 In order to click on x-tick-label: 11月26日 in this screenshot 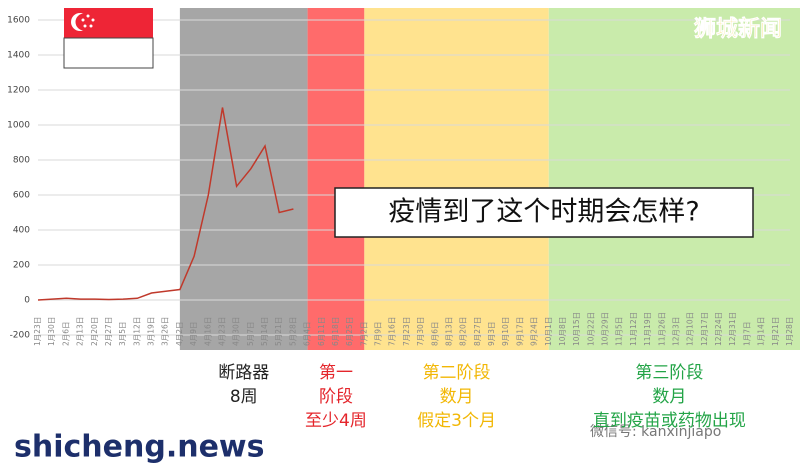, I will do `click(661, 329)`.